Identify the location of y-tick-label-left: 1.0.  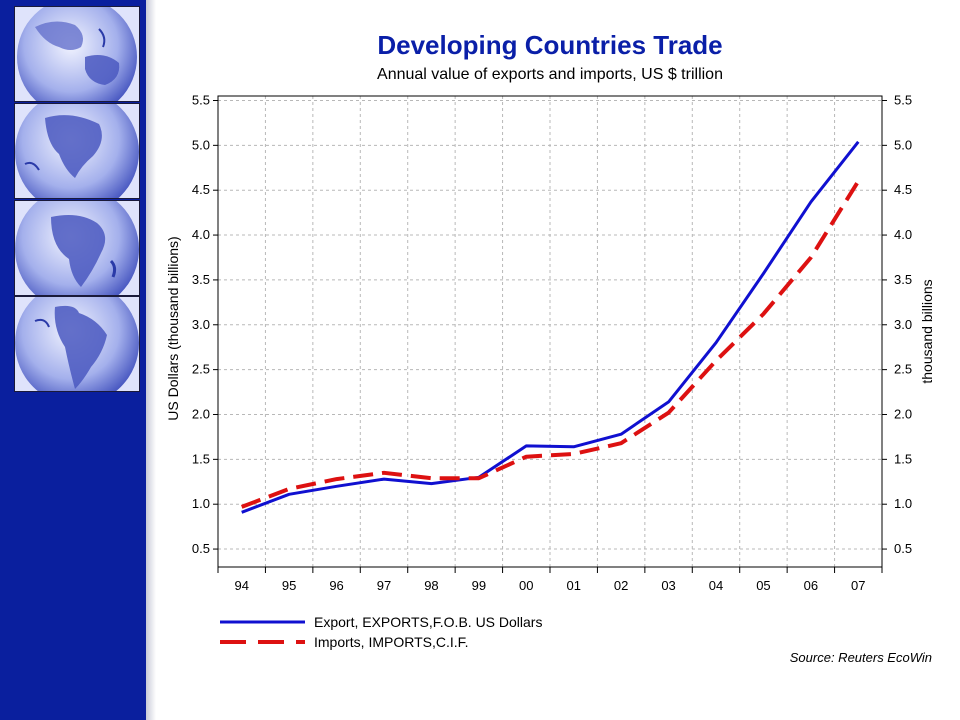
(201, 503).